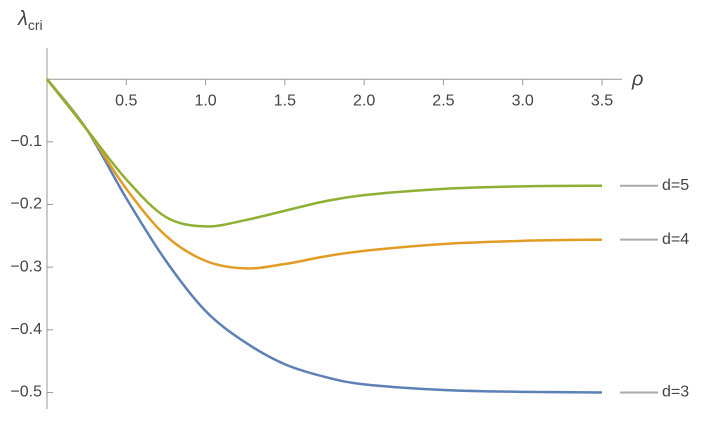 The width and height of the screenshot is (720, 421). I want to click on series-label: d=5, so click(675, 185).